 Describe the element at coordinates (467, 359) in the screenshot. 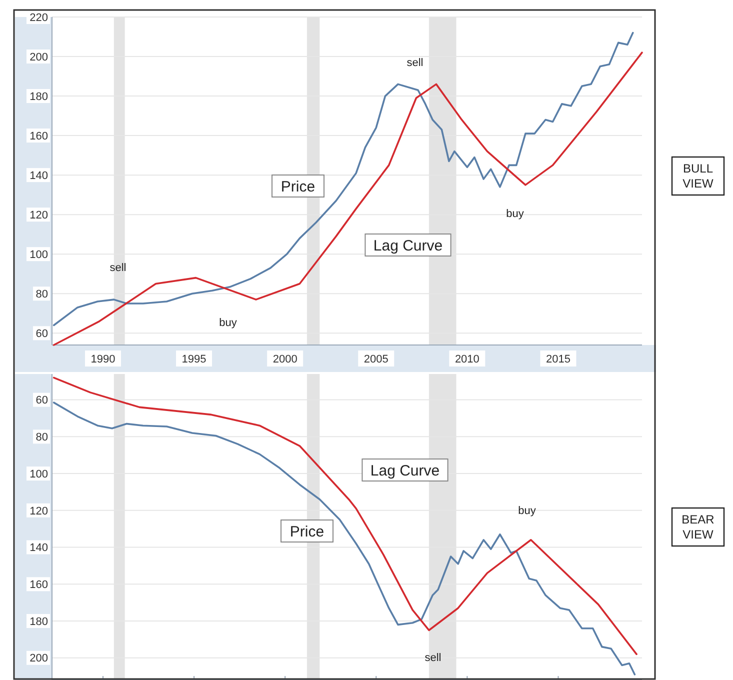

I see `x-tick-label: 2010` at that location.